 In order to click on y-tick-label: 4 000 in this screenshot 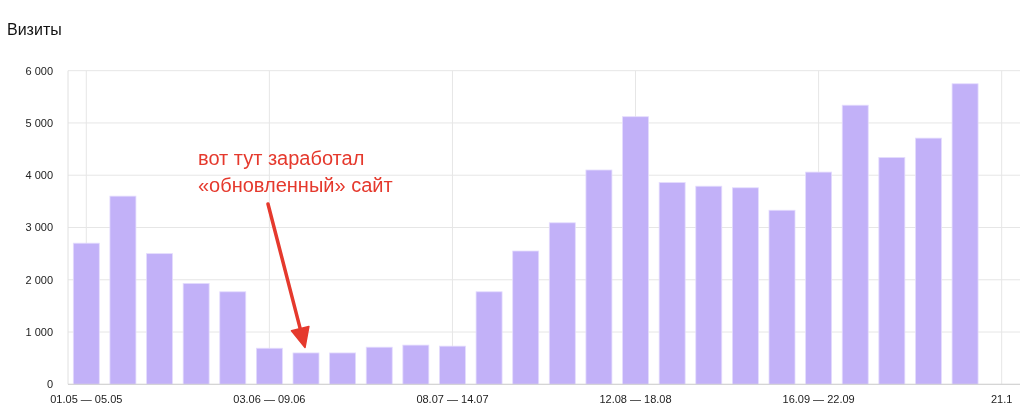, I will do `click(39, 175)`.